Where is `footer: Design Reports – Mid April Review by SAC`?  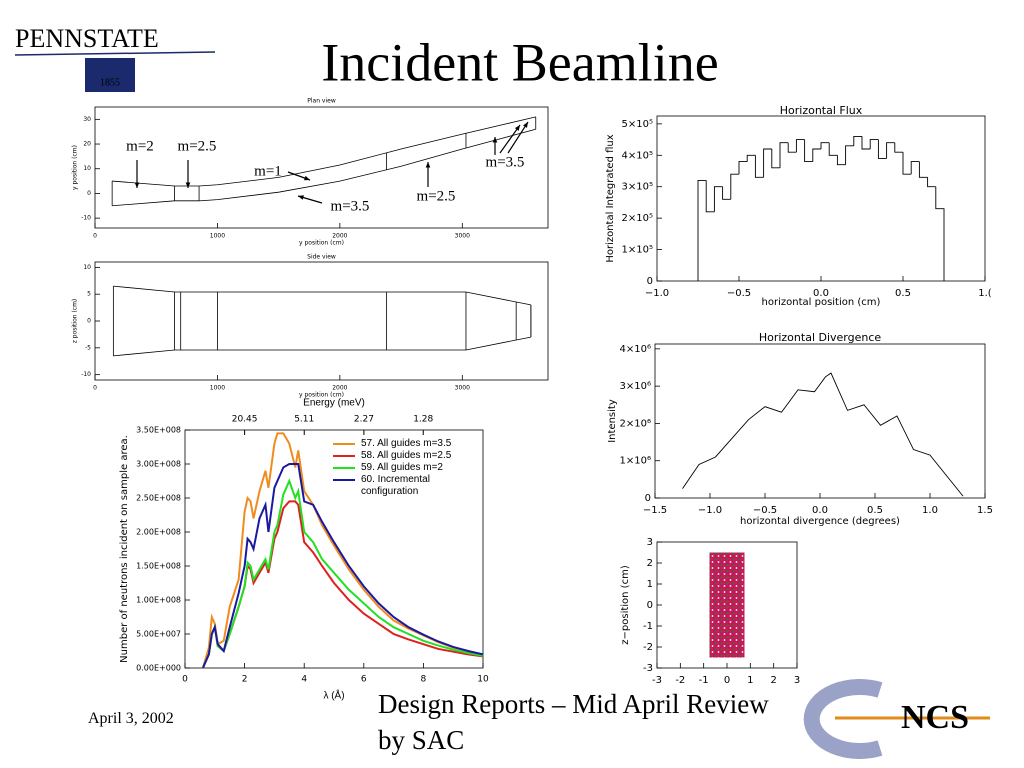 footer: Design Reports – Mid April Review by SAC is located at coordinates (573, 722).